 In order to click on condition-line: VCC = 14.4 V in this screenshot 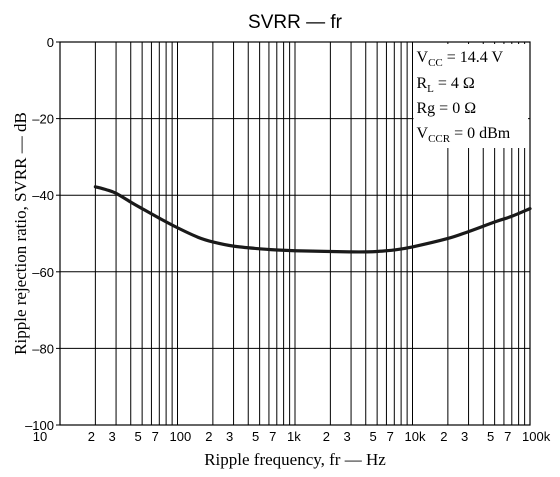, I will do `click(460, 59)`.